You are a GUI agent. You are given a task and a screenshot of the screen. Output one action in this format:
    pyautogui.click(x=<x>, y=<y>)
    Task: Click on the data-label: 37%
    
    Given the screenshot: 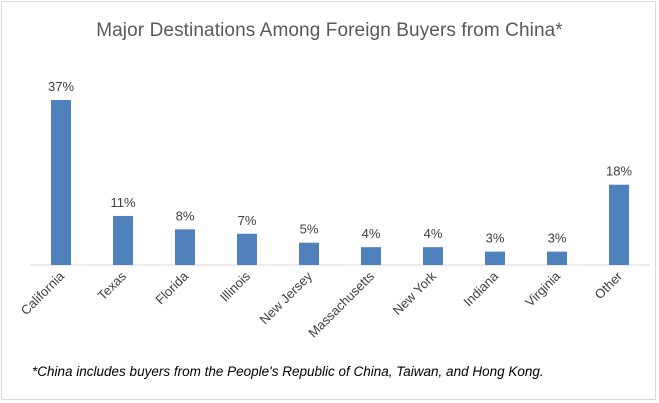 What is the action you would take?
    pyautogui.click(x=61, y=86)
    